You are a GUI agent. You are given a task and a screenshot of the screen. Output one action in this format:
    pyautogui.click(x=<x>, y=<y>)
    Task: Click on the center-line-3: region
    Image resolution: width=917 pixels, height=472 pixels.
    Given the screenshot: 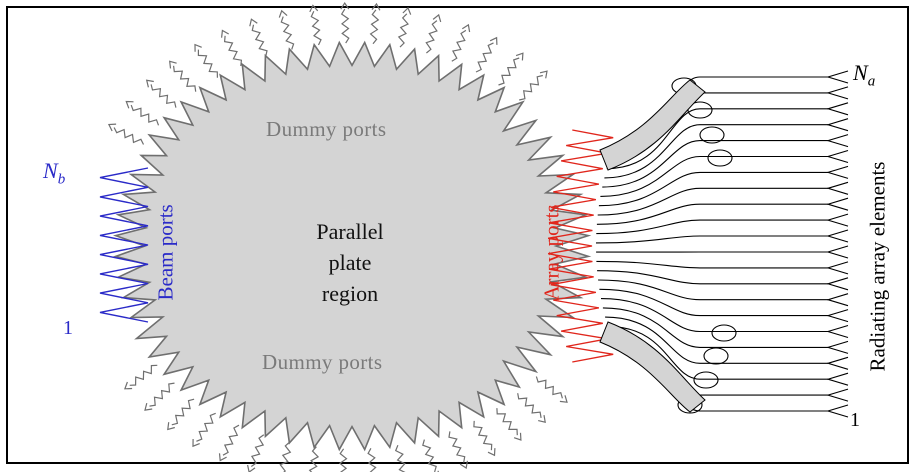 What is the action you would take?
    pyautogui.click(x=350, y=293)
    